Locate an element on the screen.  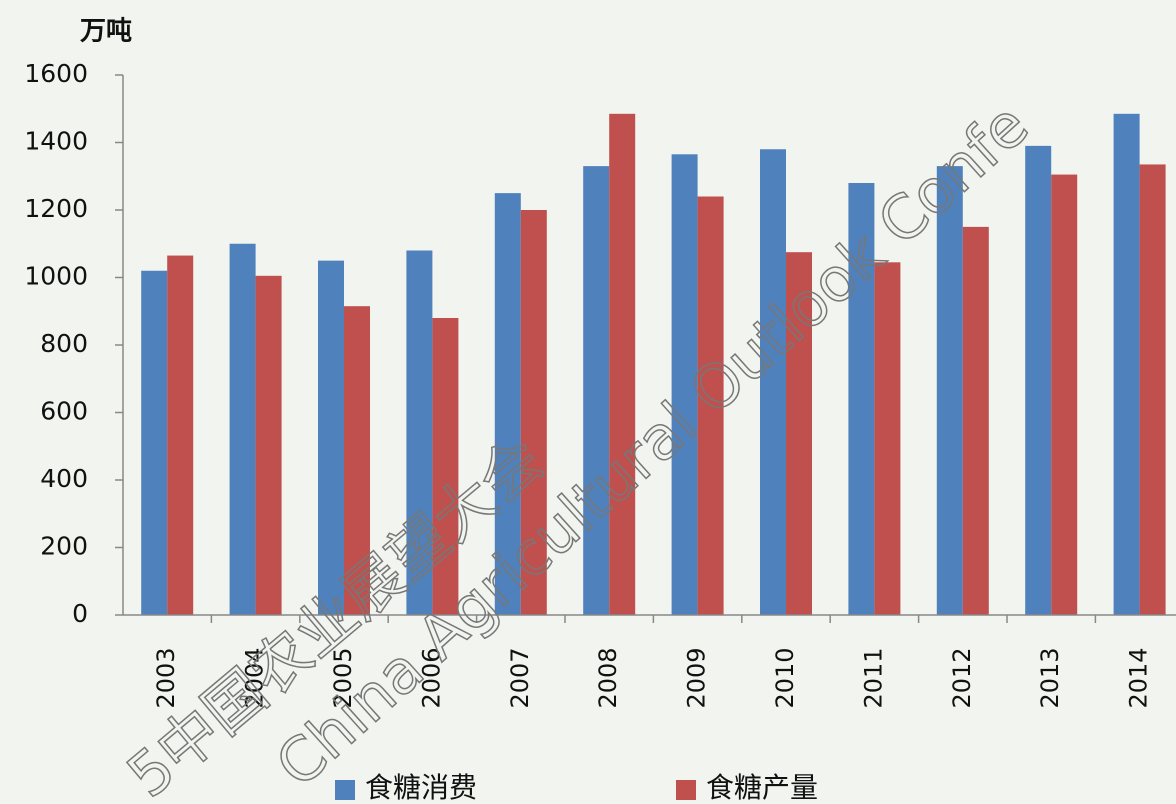
y-tick-label: 1000 is located at coordinates (56, 276).